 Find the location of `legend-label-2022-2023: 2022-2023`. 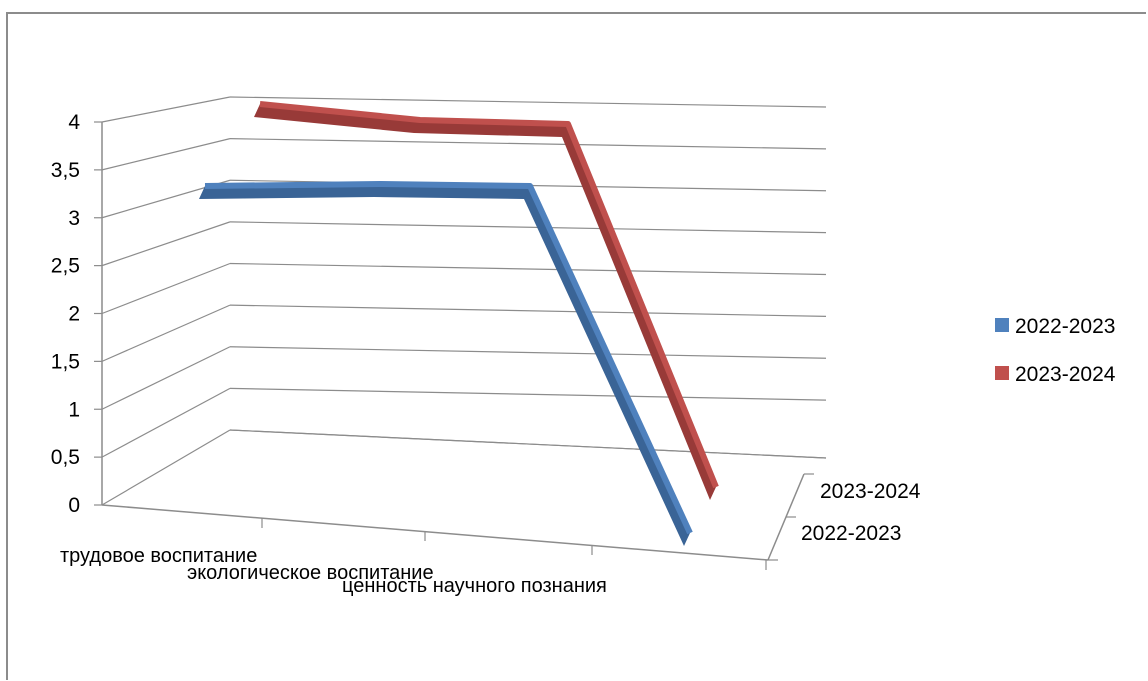

legend-label-2022-2023: 2022-2023 is located at coordinates (1065, 326).